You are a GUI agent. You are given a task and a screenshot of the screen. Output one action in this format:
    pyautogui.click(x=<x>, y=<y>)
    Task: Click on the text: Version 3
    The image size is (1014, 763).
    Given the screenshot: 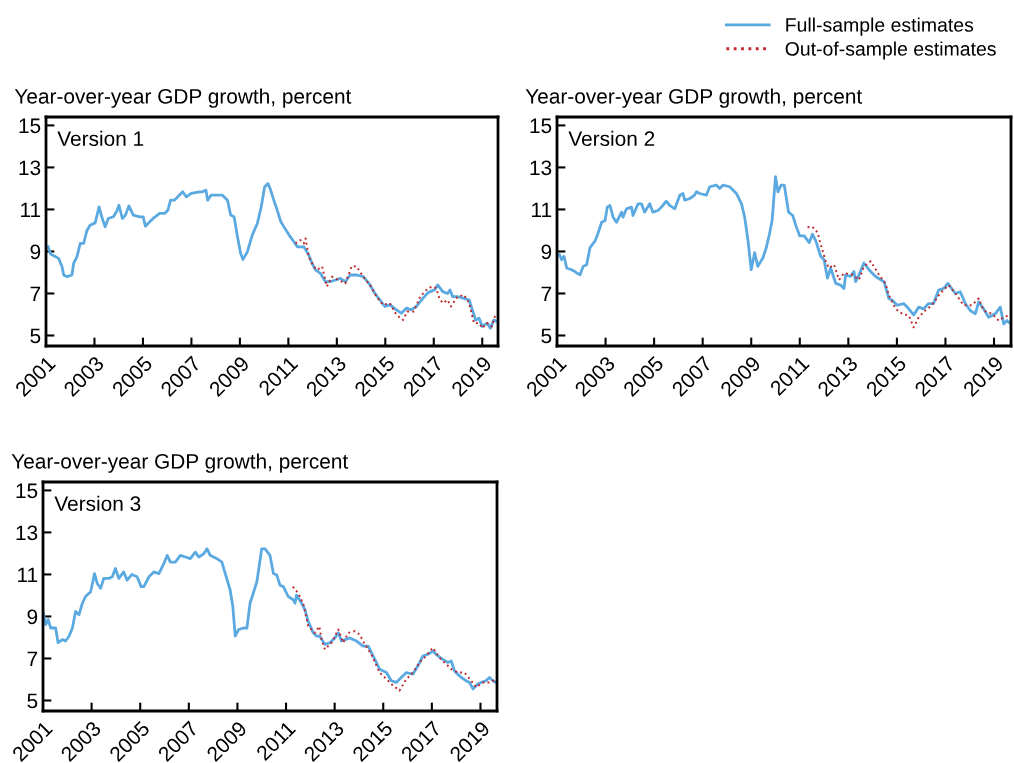 What is the action you would take?
    pyautogui.click(x=97, y=503)
    